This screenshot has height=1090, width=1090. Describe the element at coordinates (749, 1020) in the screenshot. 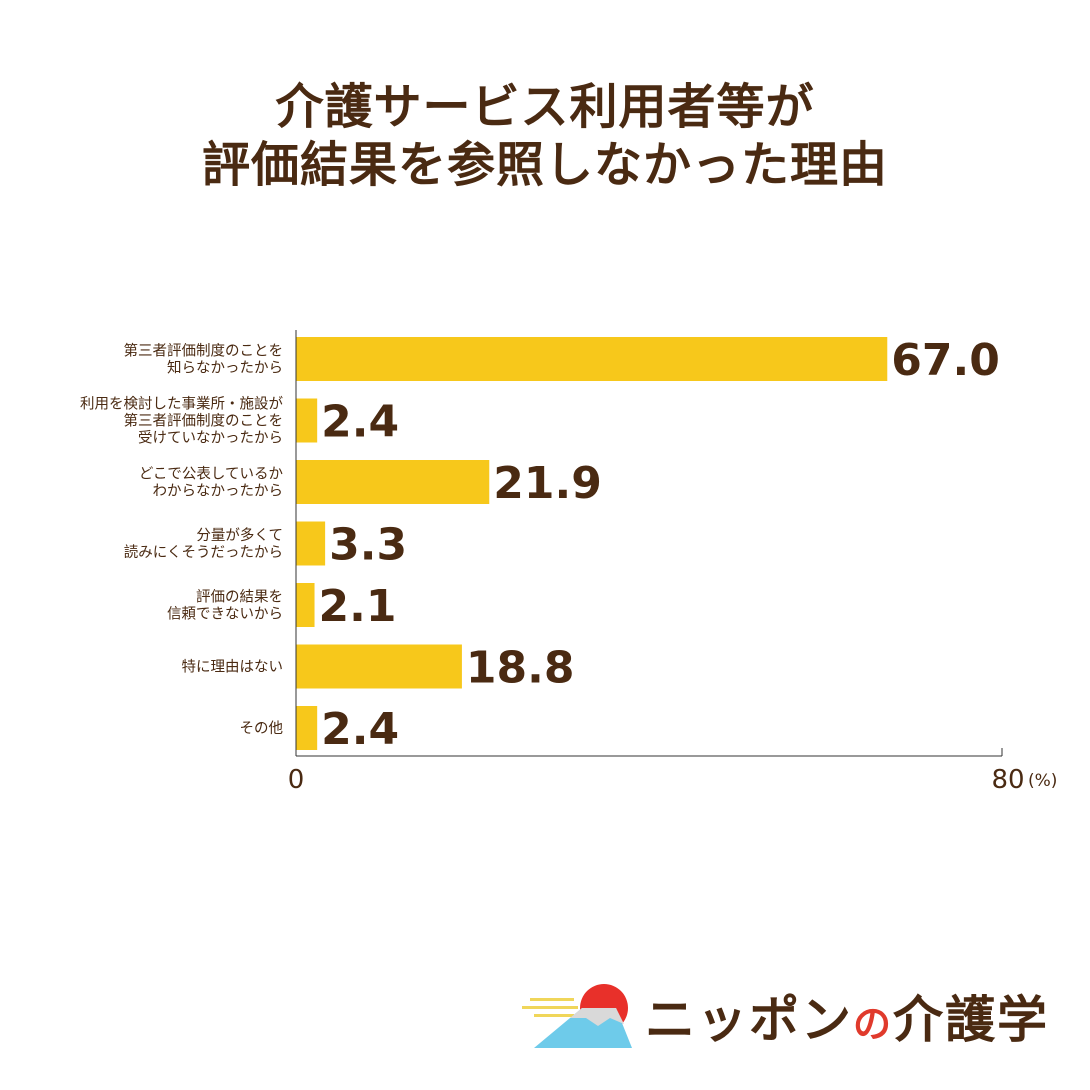

I see `logo-text-nippon: ニッポン` at that location.